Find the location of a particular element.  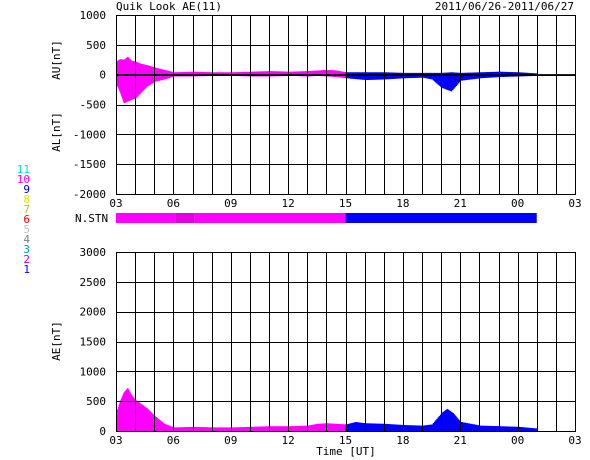

au-axis-label: AU[nT] is located at coordinates (56, 60).